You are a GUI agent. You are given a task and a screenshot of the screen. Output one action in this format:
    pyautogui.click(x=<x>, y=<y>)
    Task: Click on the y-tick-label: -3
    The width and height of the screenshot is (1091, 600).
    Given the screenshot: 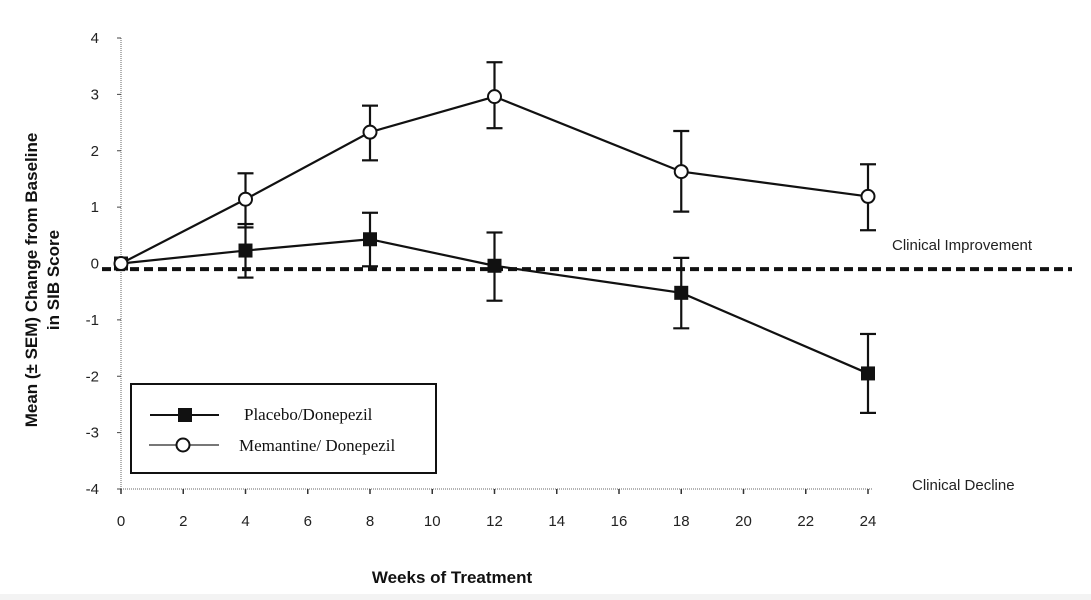 What is the action you would take?
    pyautogui.click(x=92, y=433)
    